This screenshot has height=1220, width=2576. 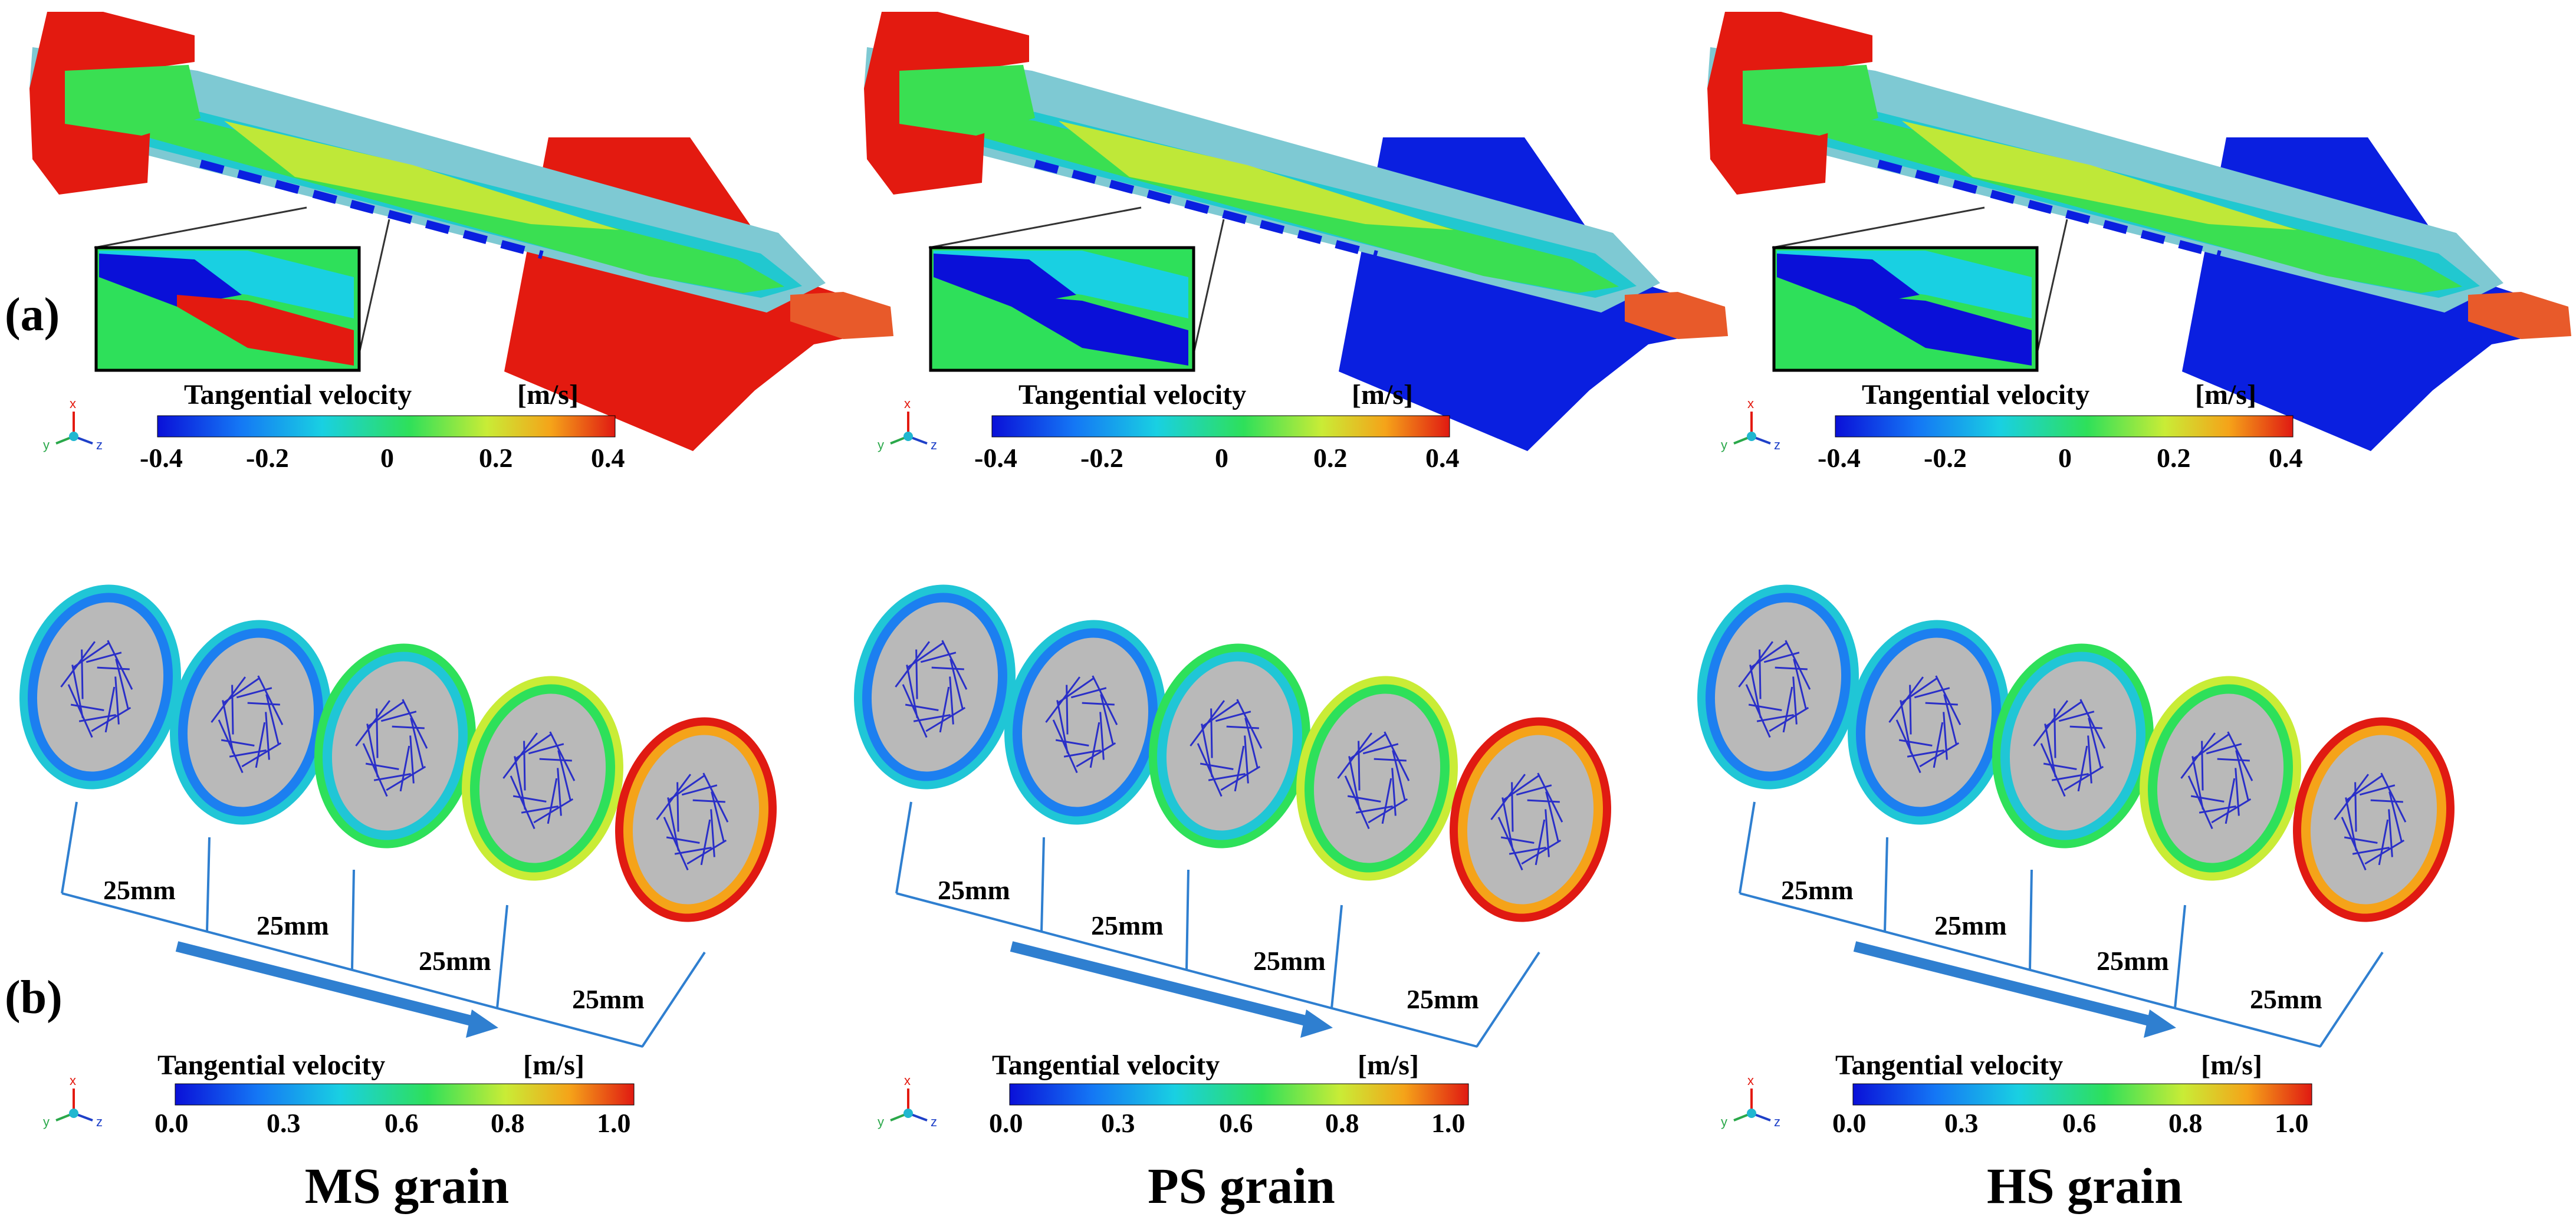 I want to click on colorbar-tick: -0.4, so click(x=1839, y=458).